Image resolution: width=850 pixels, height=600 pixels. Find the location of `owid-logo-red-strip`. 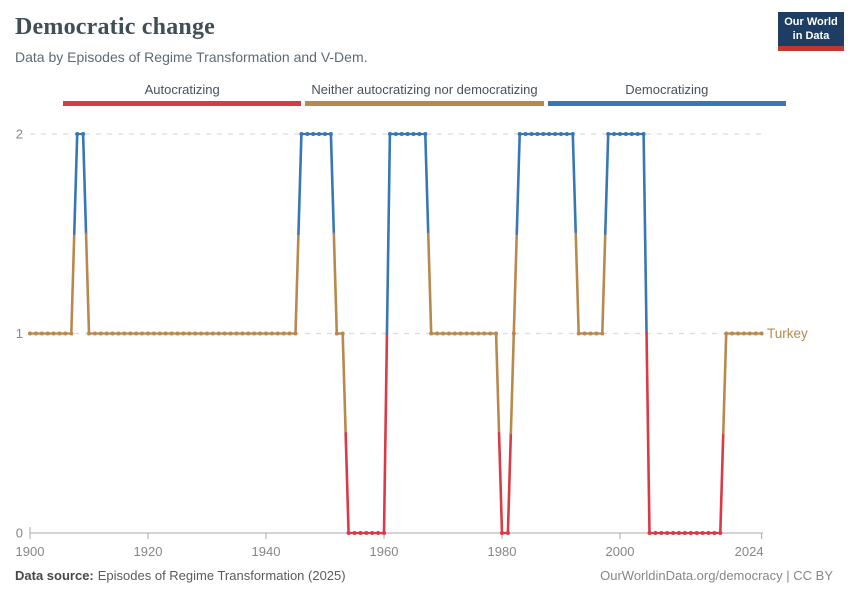

owid-logo-red-strip is located at coordinates (811, 48).